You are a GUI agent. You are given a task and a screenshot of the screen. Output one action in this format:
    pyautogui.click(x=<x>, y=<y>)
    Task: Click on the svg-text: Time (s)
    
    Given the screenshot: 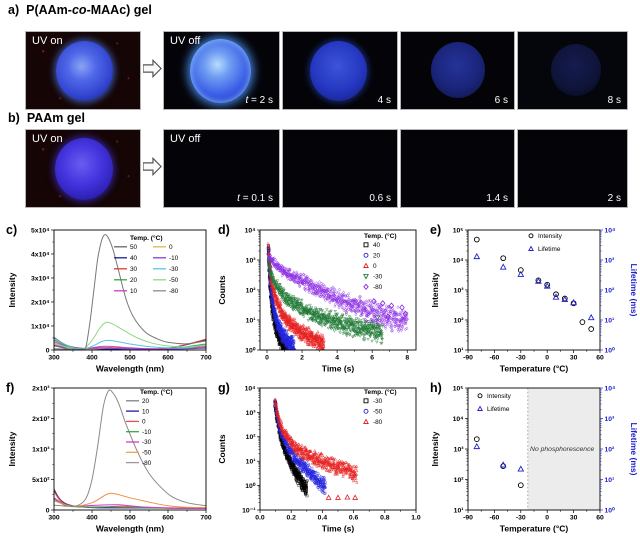 What is the action you would take?
    pyautogui.click(x=338, y=369)
    